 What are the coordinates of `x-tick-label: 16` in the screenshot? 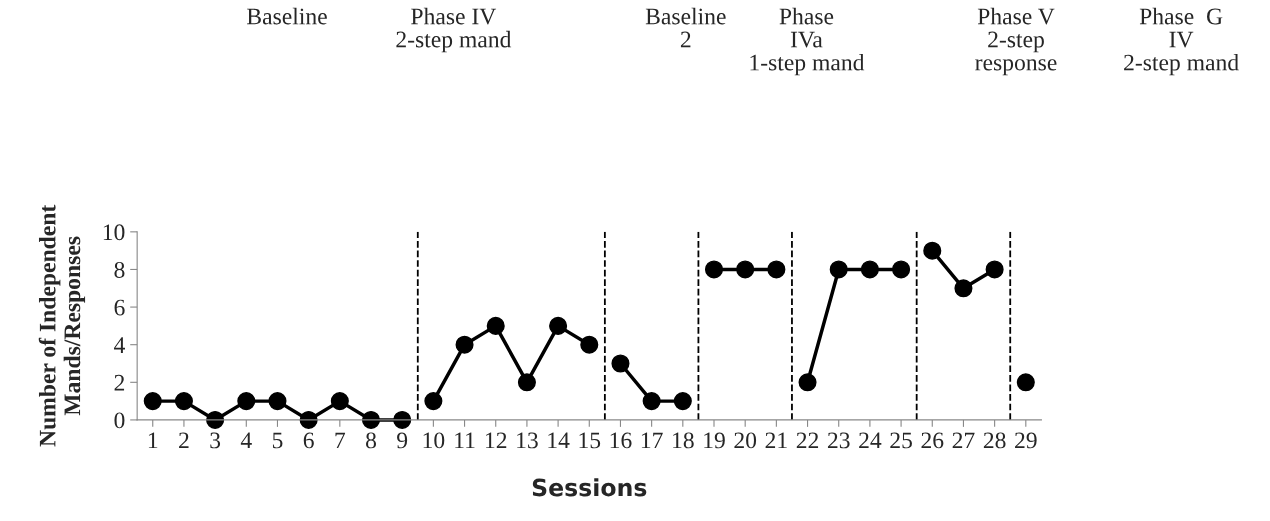 It's located at (621, 440).